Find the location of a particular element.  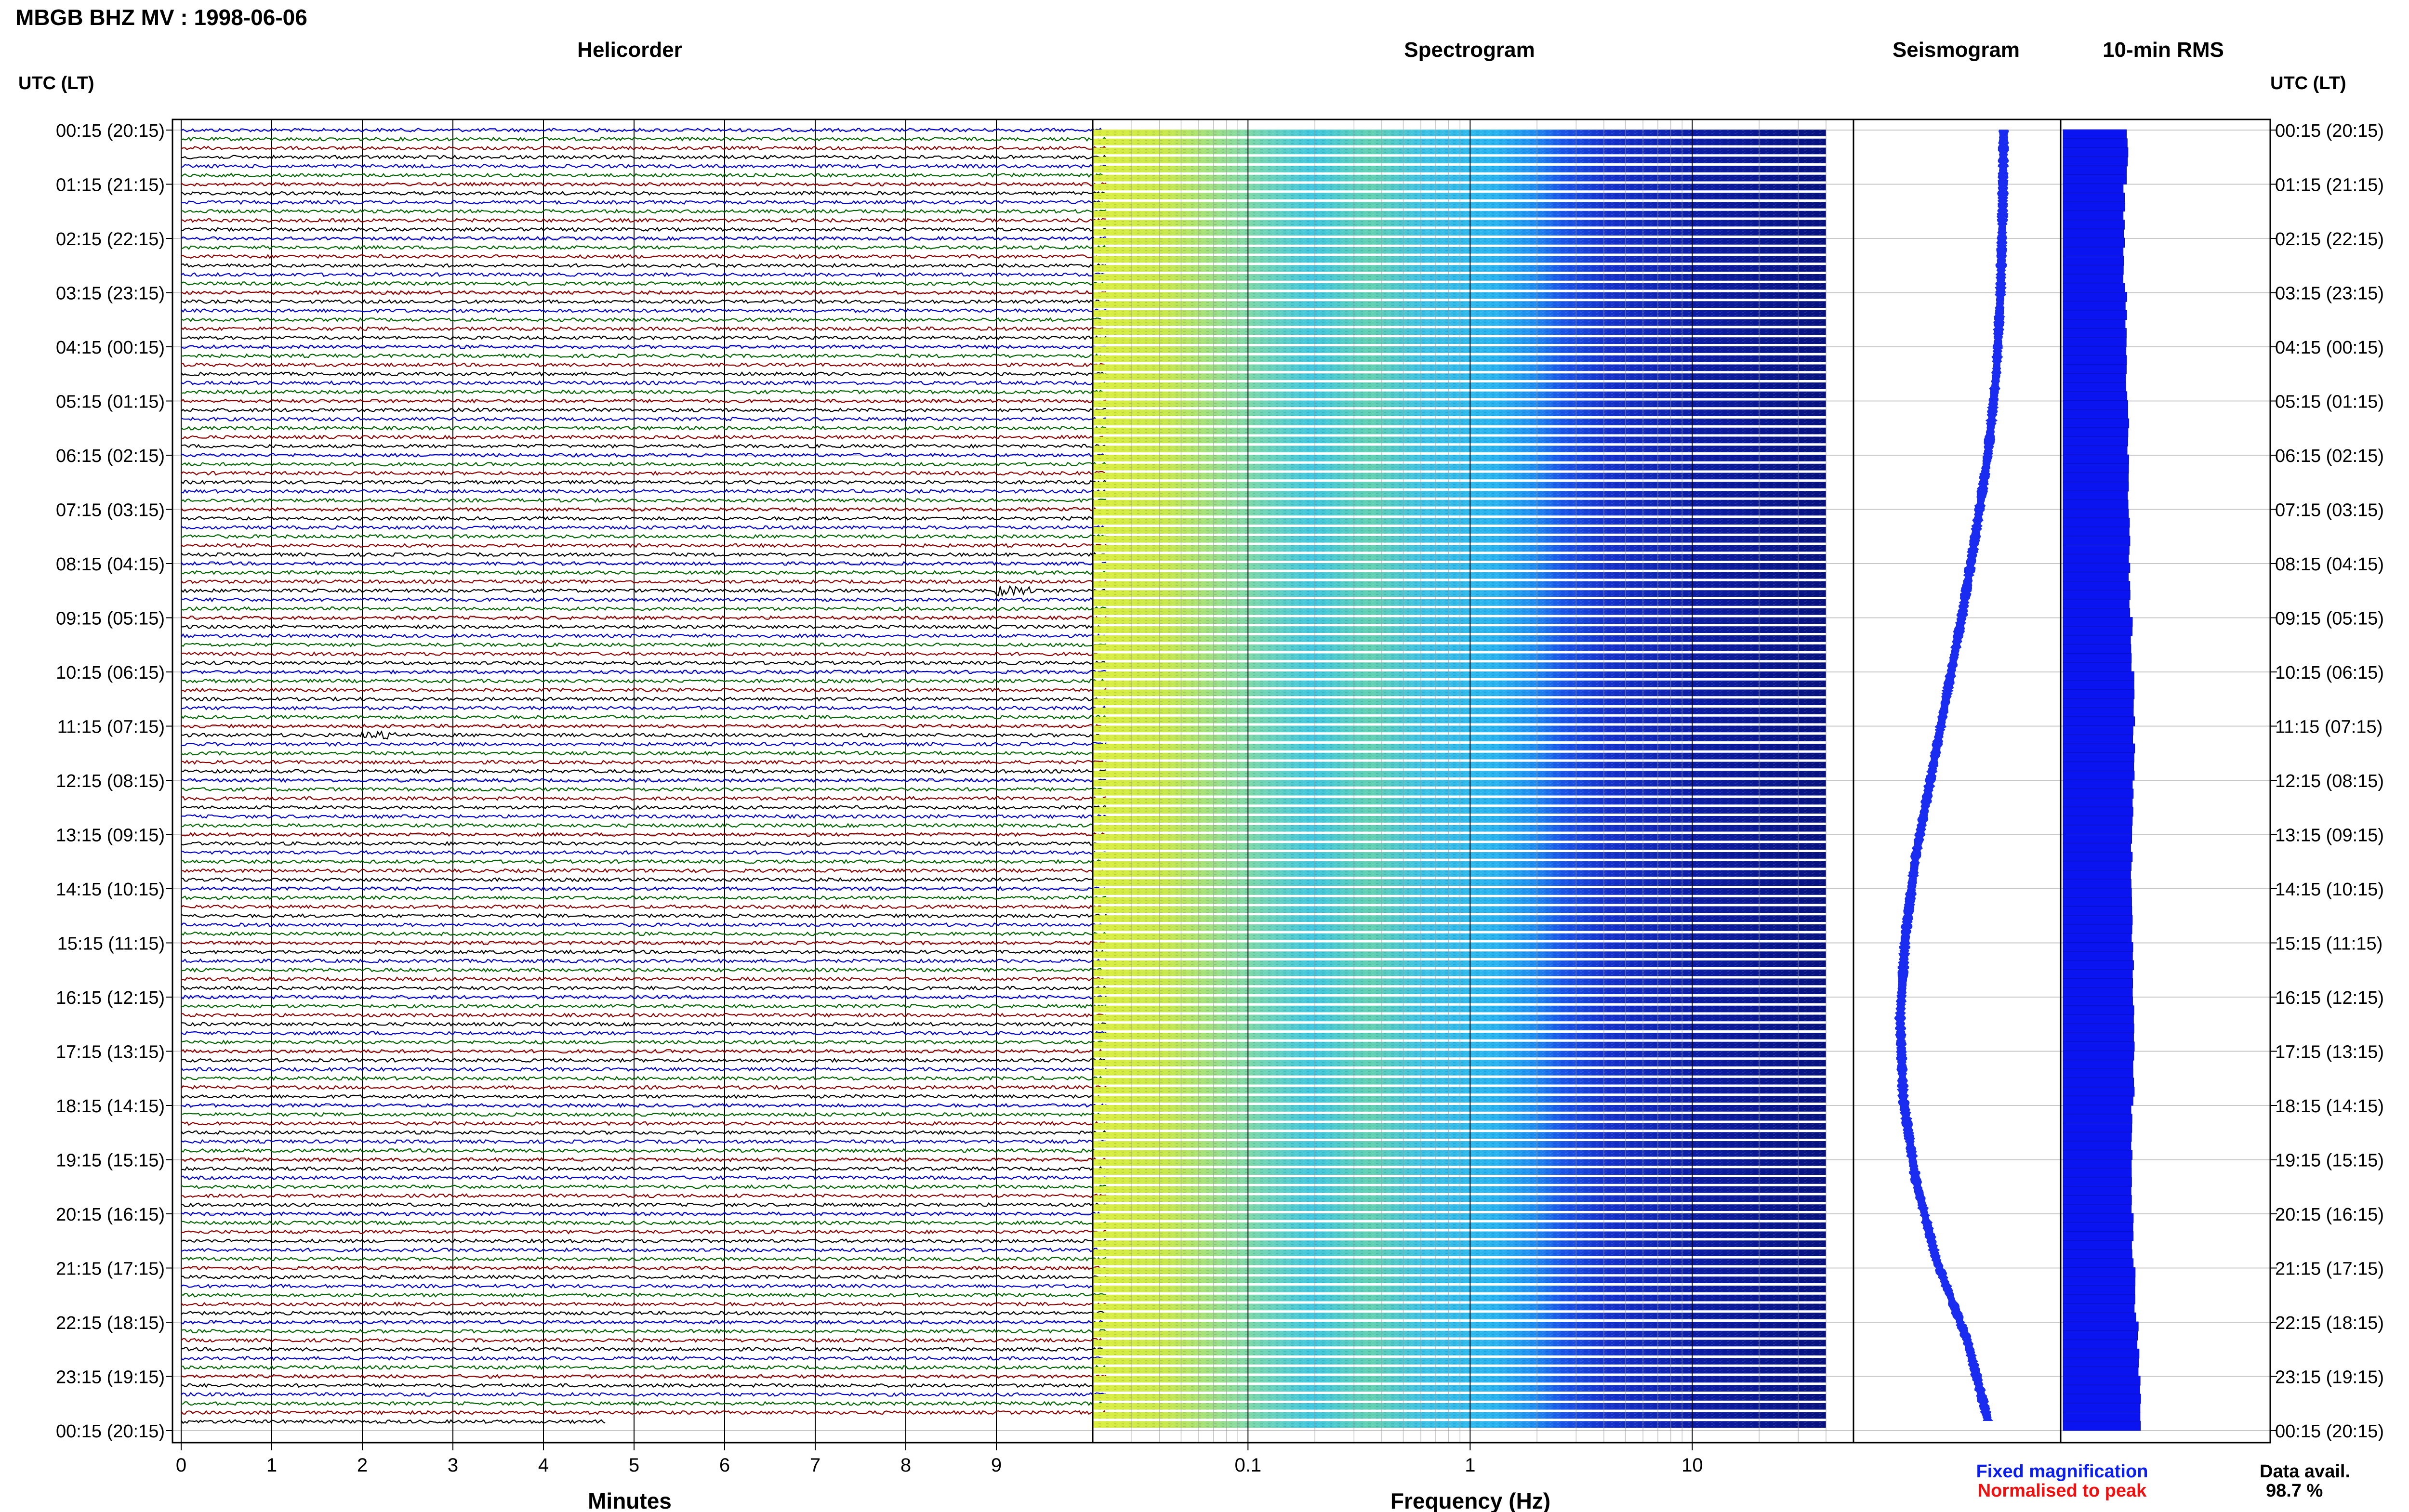

time-label-right: 08:15 (04:15) is located at coordinates (2329, 564).